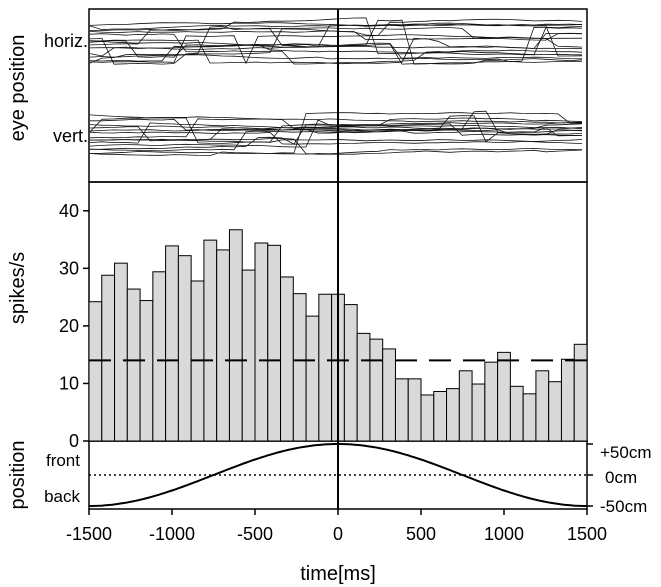 This screenshot has height=587, width=661. What do you see at coordinates (69, 383) in the screenshot?
I see `rate-ytick-label: 10` at bounding box center [69, 383].